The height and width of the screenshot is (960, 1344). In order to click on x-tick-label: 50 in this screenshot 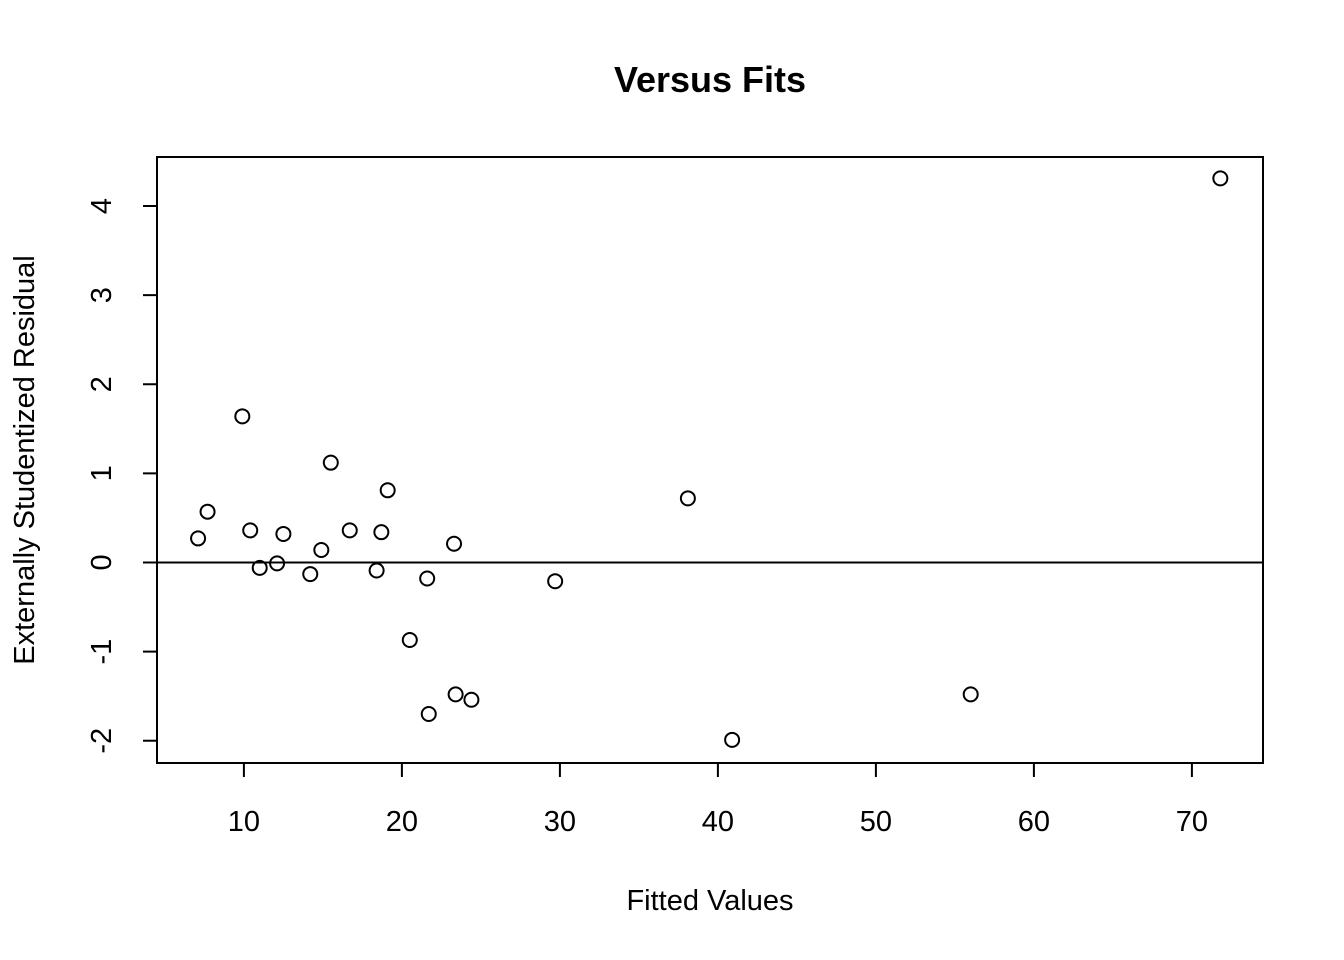, I will do `click(876, 822)`.